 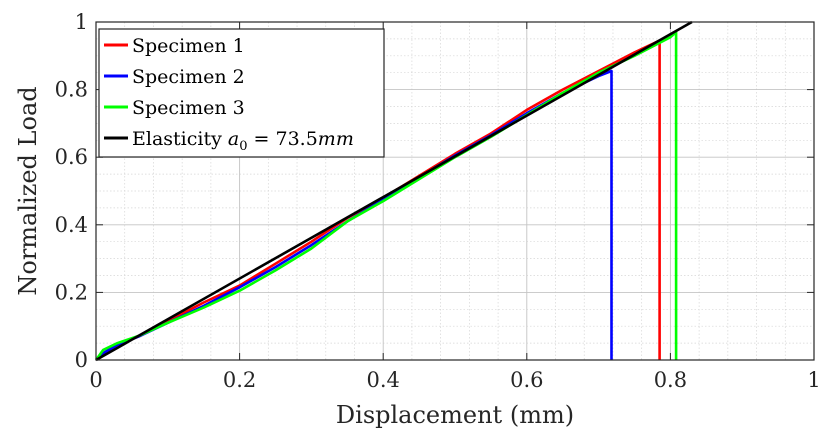 I want to click on y-tick-label: 0.2, so click(x=71, y=292).